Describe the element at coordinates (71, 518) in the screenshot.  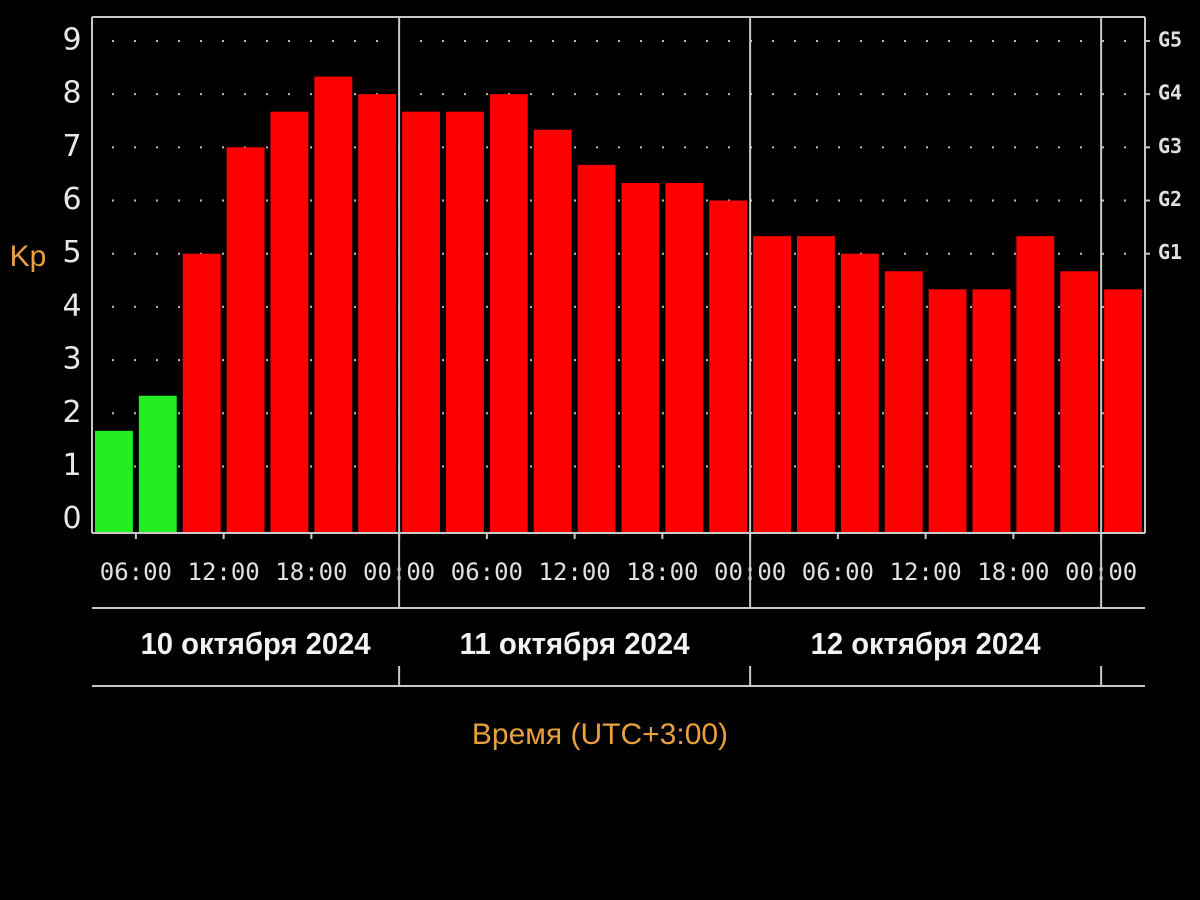
I see `y-tick-label: 0` at that location.